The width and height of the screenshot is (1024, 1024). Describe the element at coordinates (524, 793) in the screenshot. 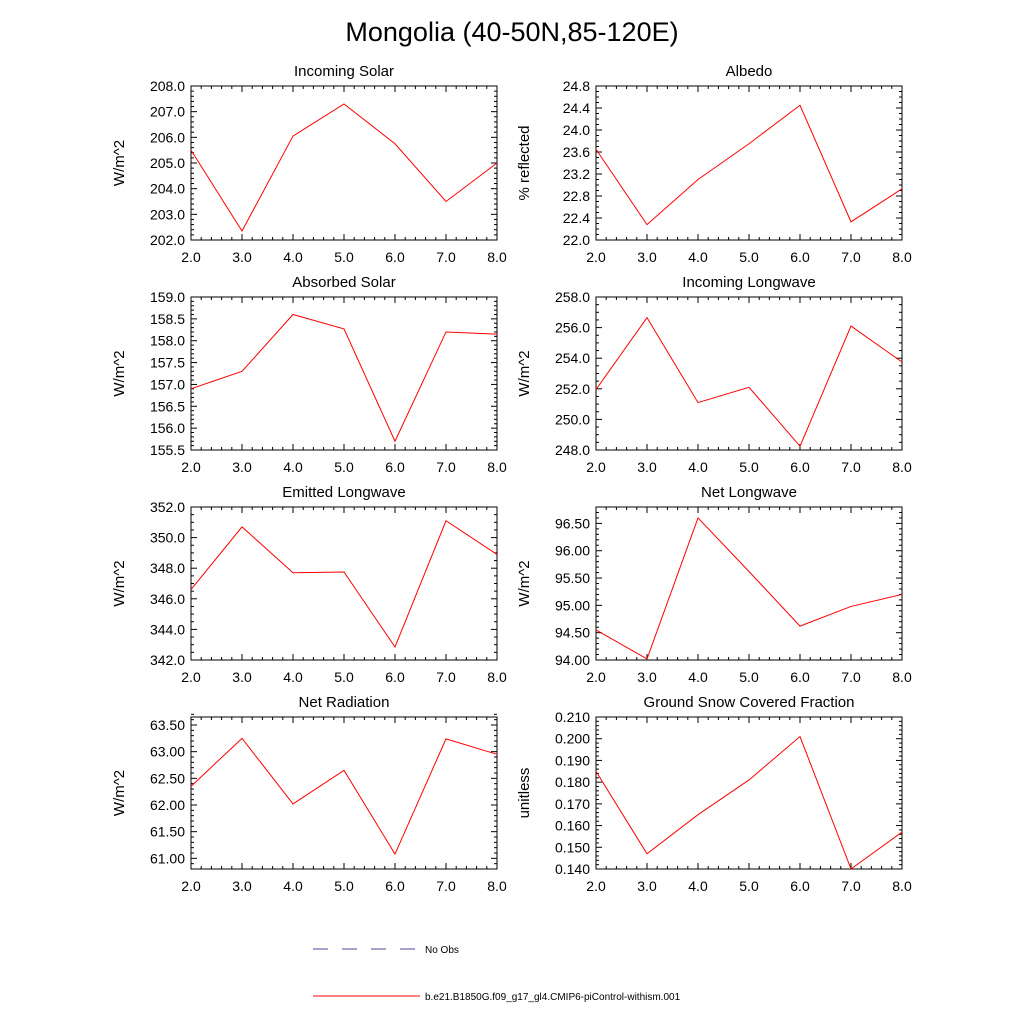

I see `y-axis-label: unitless` at that location.